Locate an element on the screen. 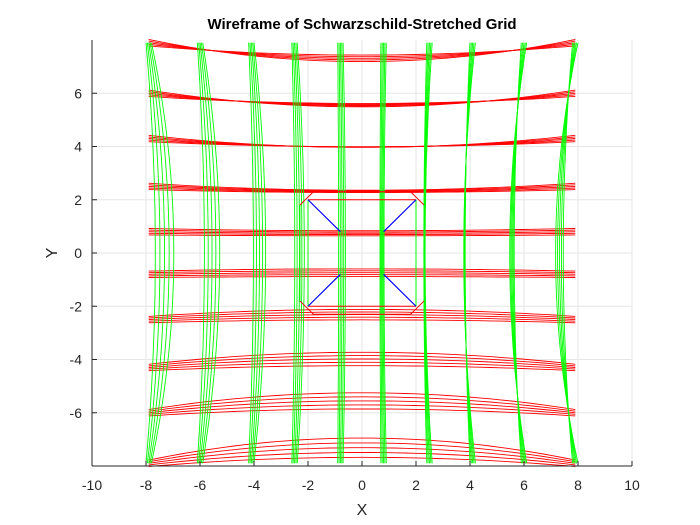 Image resolution: width=700 pixels, height=525 pixels. x-tick-label: -6 is located at coordinates (200, 485).